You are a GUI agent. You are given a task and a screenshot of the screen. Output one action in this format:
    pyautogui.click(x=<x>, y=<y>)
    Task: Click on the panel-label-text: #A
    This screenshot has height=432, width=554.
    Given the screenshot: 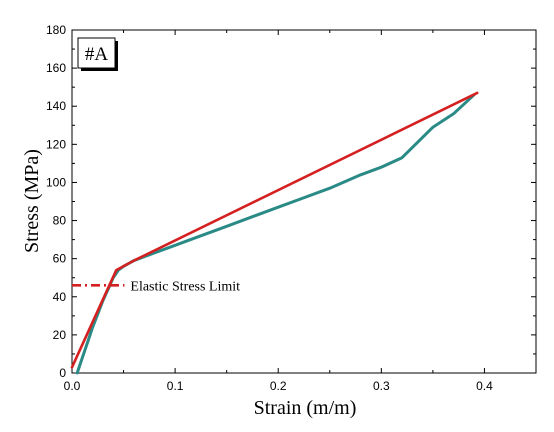 What is the action you would take?
    pyautogui.click(x=97, y=54)
    